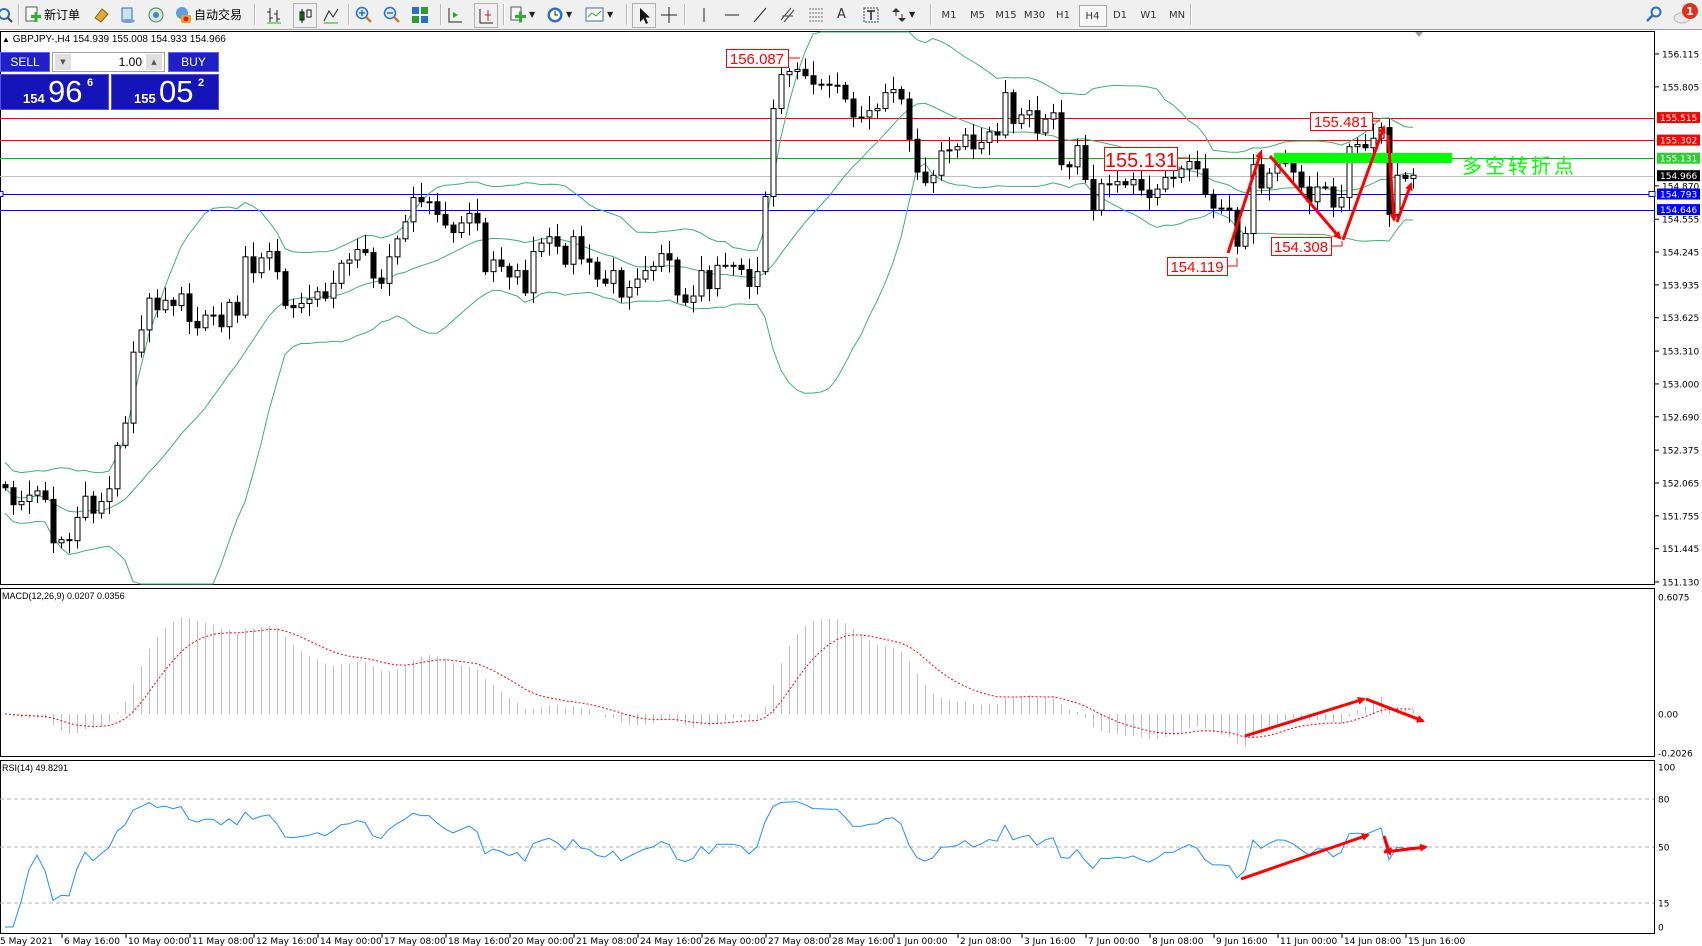 The width and height of the screenshot is (1702, 946). What do you see at coordinates (903, 14) in the screenshot?
I see `arrows-button: ▼` at bounding box center [903, 14].